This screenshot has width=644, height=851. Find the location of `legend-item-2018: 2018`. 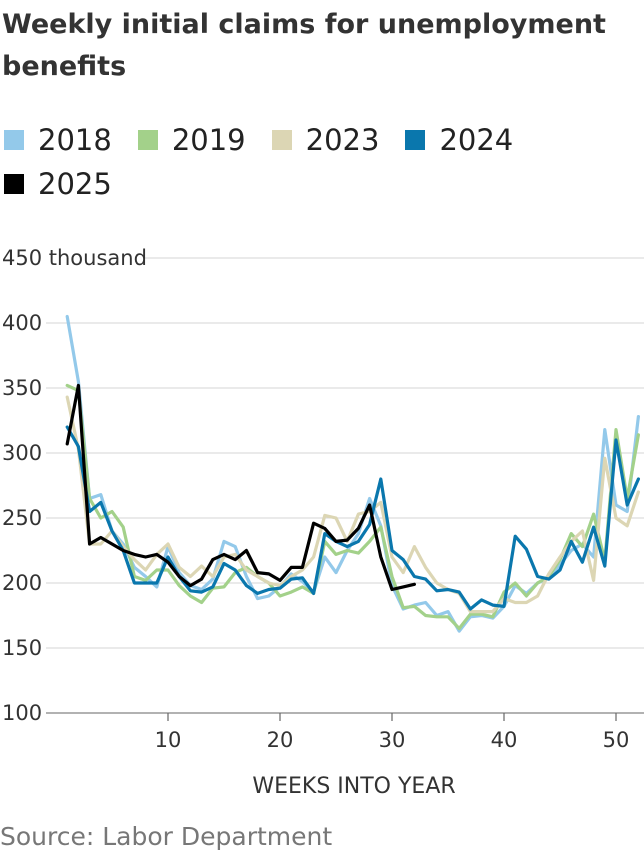

legend-item-2018: 2018 is located at coordinates (58, 140).